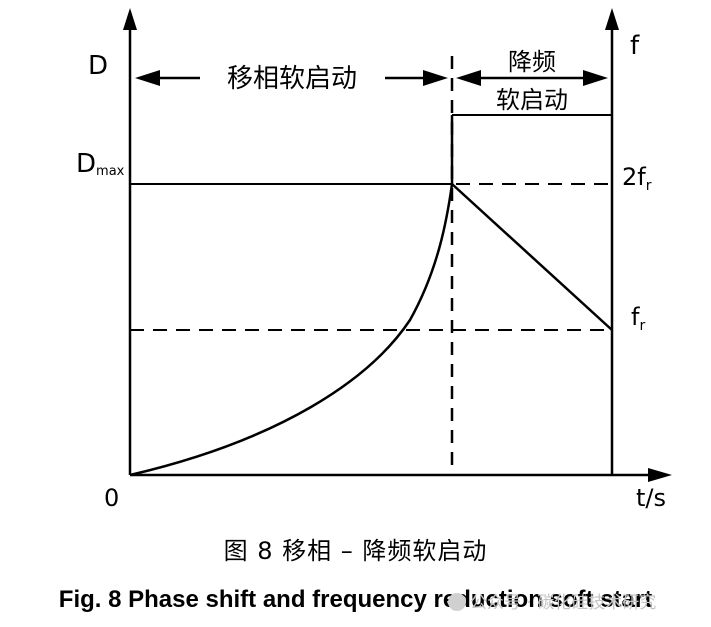  I want to click on dmax-label-main: D, so click(86, 164).